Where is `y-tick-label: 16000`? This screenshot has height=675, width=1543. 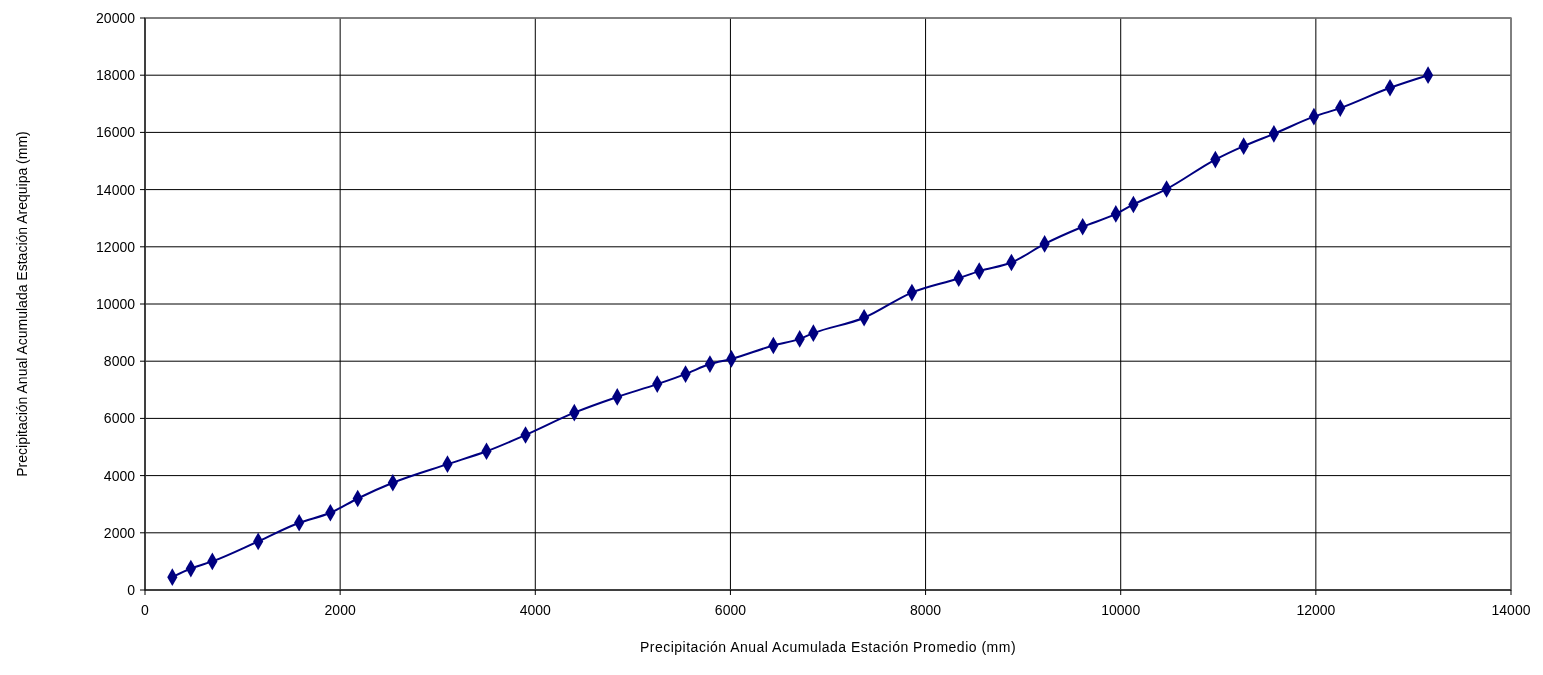 y-tick-label: 16000 is located at coordinates (116, 132).